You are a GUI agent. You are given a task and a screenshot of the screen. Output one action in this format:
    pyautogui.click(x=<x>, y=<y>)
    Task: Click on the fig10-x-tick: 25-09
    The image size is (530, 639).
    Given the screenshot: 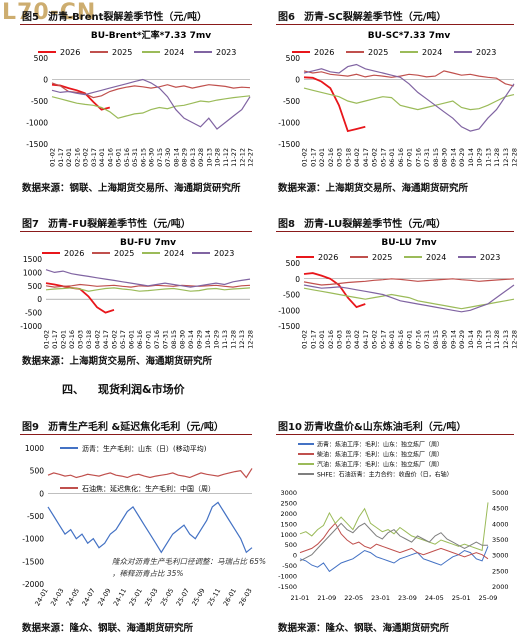 What is the action you would take?
    pyautogui.click(x=488, y=598)
    